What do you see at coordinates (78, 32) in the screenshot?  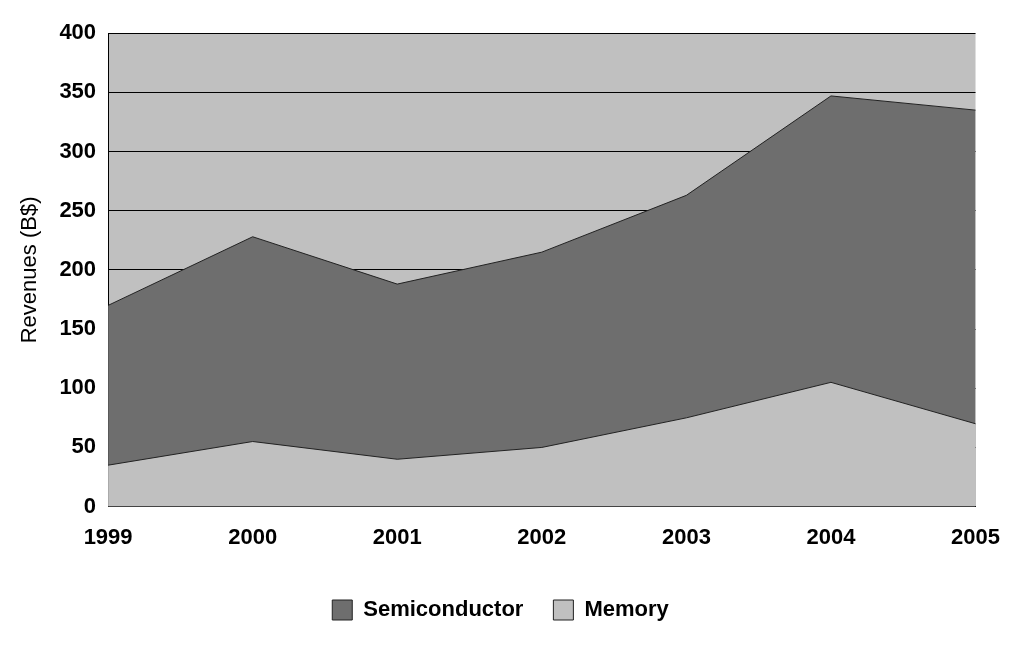 I see `y-tick-label: 400` at bounding box center [78, 32].